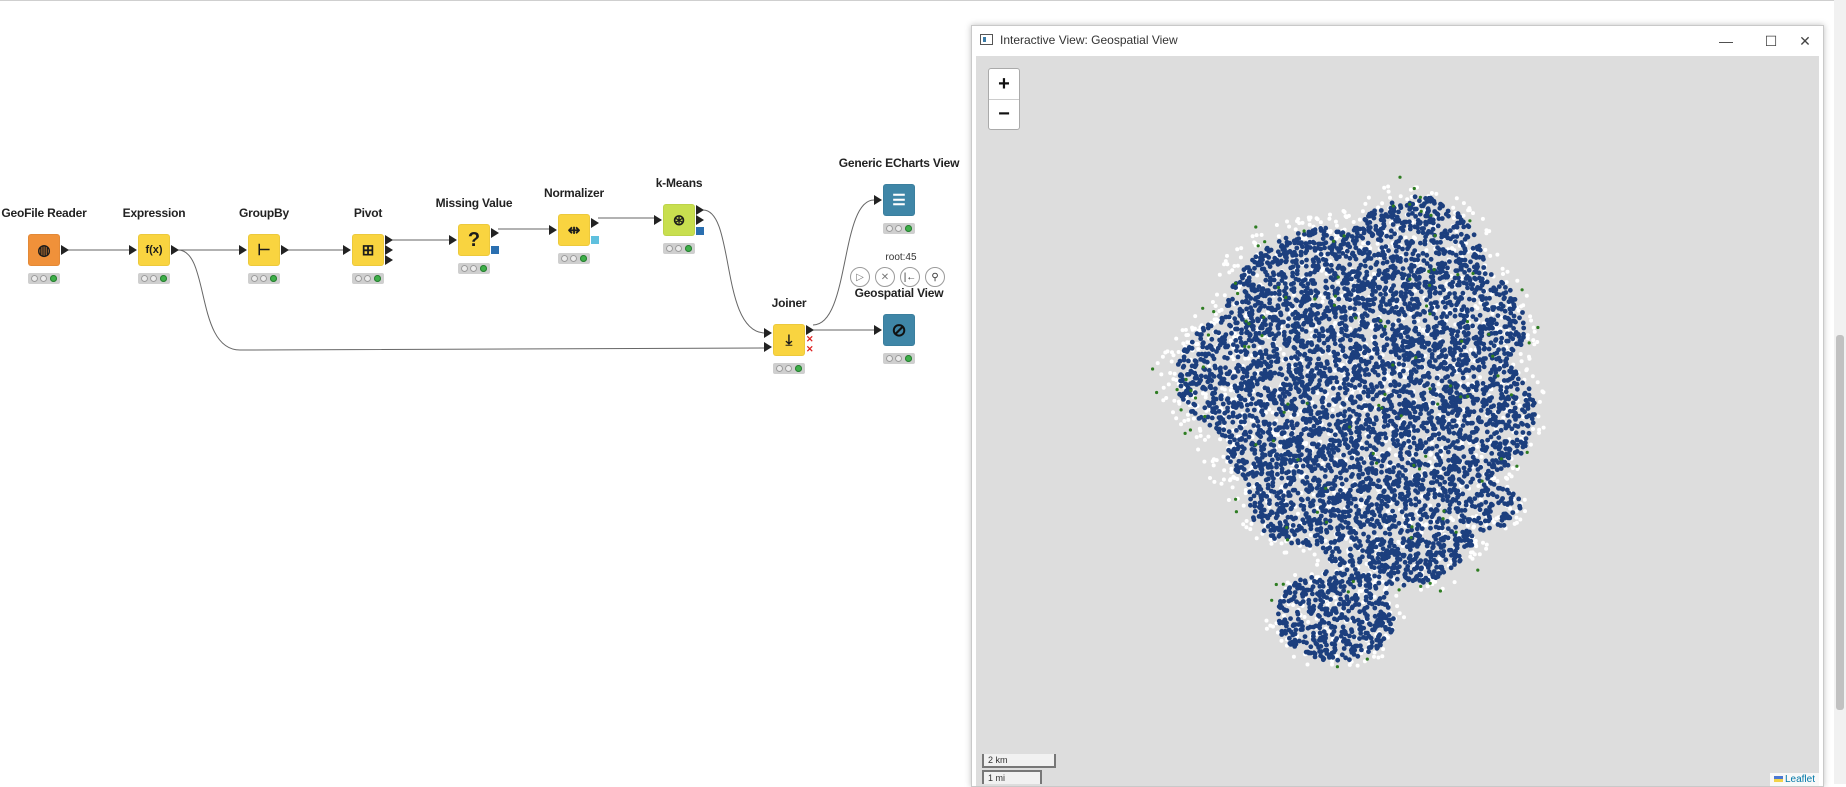 This screenshot has width=1846, height=787. What do you see at coordinates (789, 340) in the screenshot?
I see `joiner-icon: ⤓` at bounding box center [789, 340].